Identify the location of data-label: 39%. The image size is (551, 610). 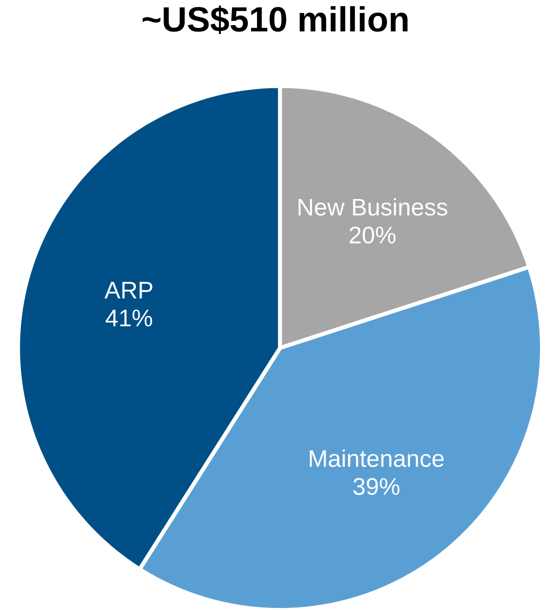
(376, 486).